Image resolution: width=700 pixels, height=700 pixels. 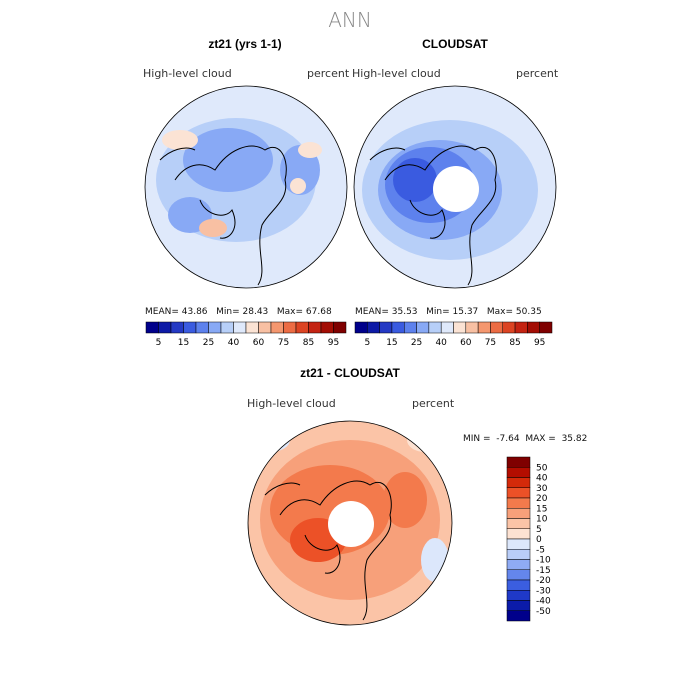 What do you see at coordinates (466, 343) in the screenshot?
I see `colorbar2-tick-label: 60` at bounding box center [466, 343].